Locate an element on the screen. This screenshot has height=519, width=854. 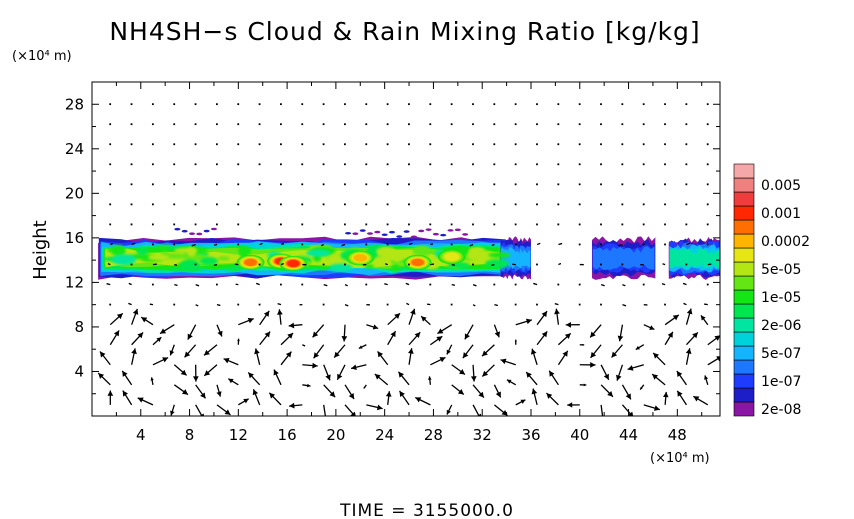
cloud-patch is located at coordinates (186, 250).